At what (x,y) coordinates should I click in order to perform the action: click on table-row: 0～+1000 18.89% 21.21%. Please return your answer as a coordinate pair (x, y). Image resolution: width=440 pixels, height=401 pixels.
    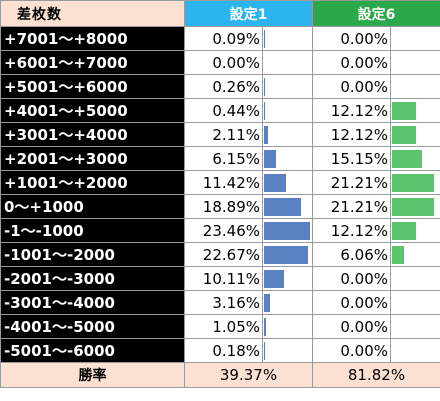
    Looking at the image, I should click on (220, 206).